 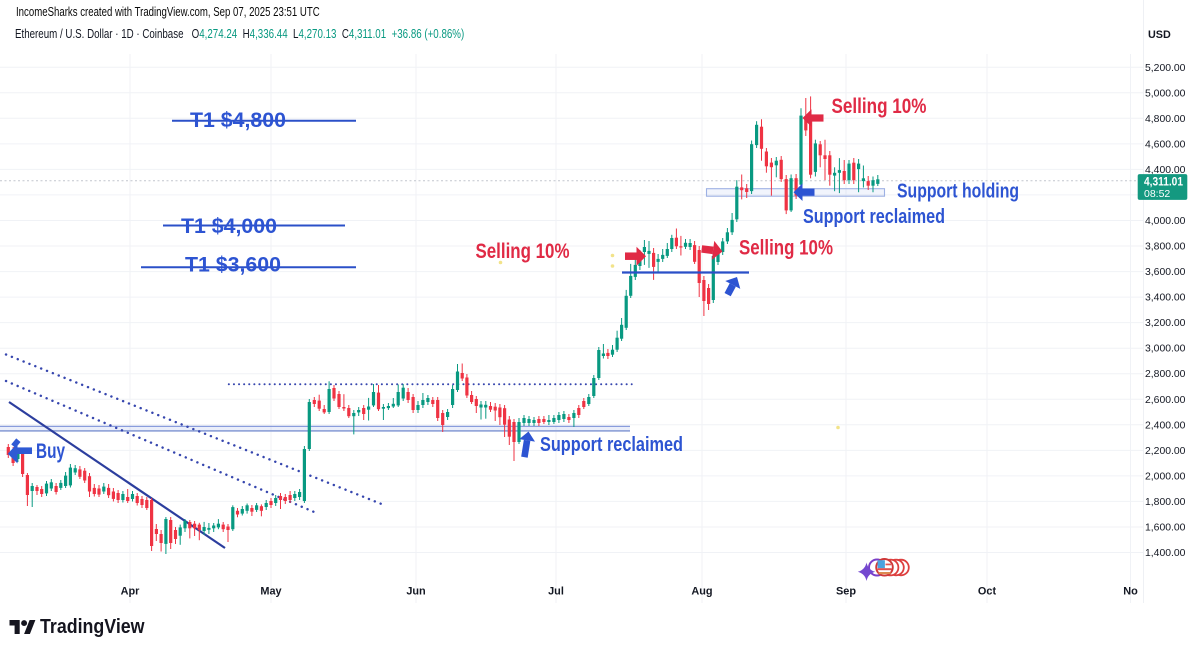 What do you see at coordinates (229, 226) in the screenshot?
I see `svg-text: T1 $4,000` at bounding box center [229, 226].